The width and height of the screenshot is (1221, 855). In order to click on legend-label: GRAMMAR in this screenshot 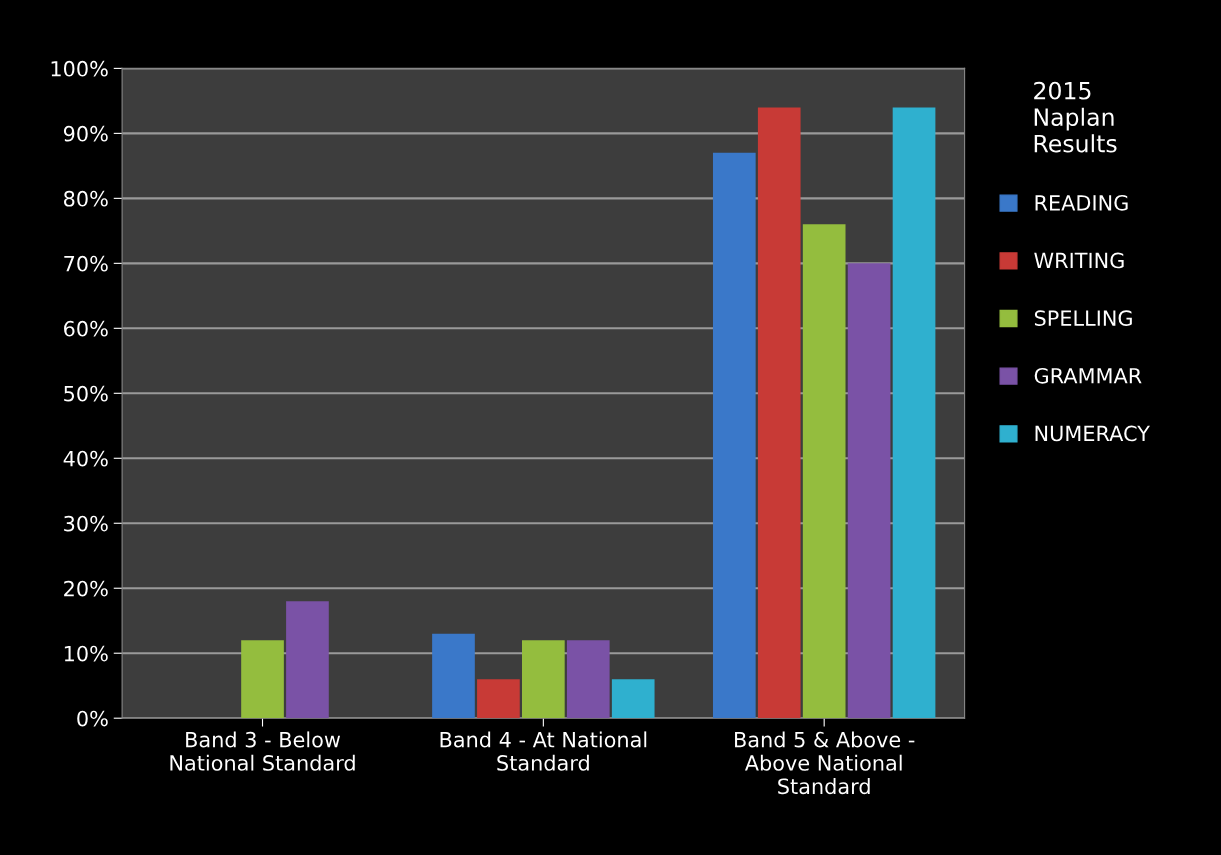, I will do `click(1088, 375)`.